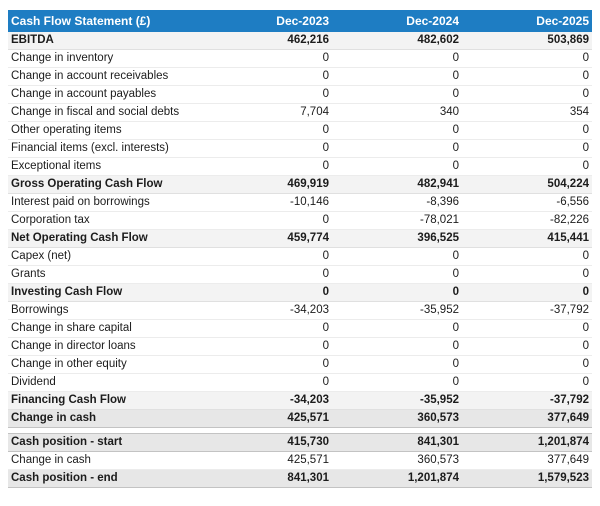 This screenshot has width=600, height=506. I want to click on row-value: -10,146, so click(267, 202).